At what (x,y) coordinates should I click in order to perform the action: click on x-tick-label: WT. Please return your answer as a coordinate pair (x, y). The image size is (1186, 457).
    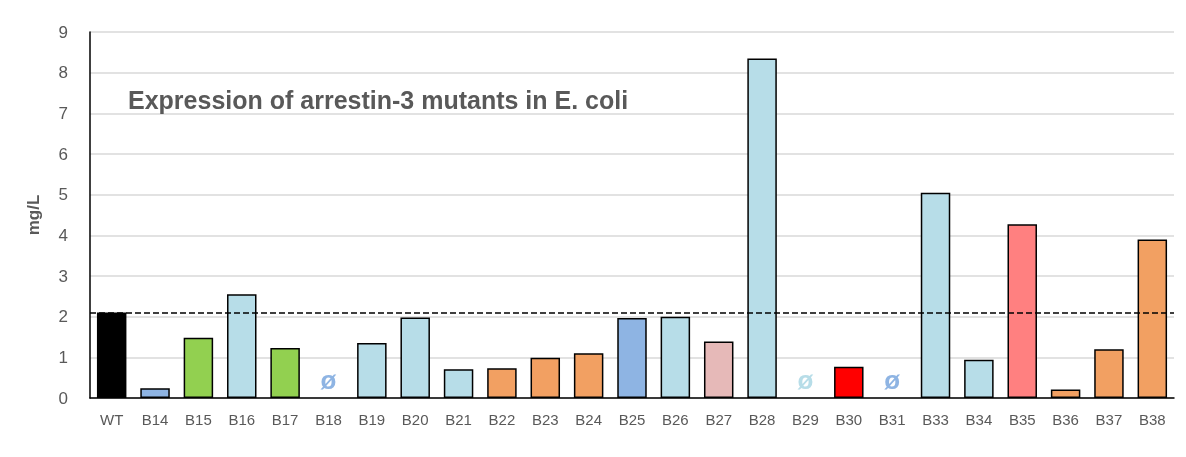
    Looking at the image, I should click on (112, 419).